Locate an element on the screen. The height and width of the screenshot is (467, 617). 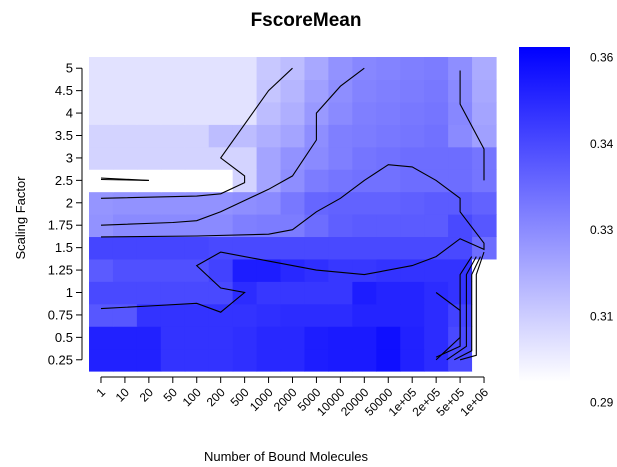
y-tick-label: 3.5 is located at coordinates (64, 135).